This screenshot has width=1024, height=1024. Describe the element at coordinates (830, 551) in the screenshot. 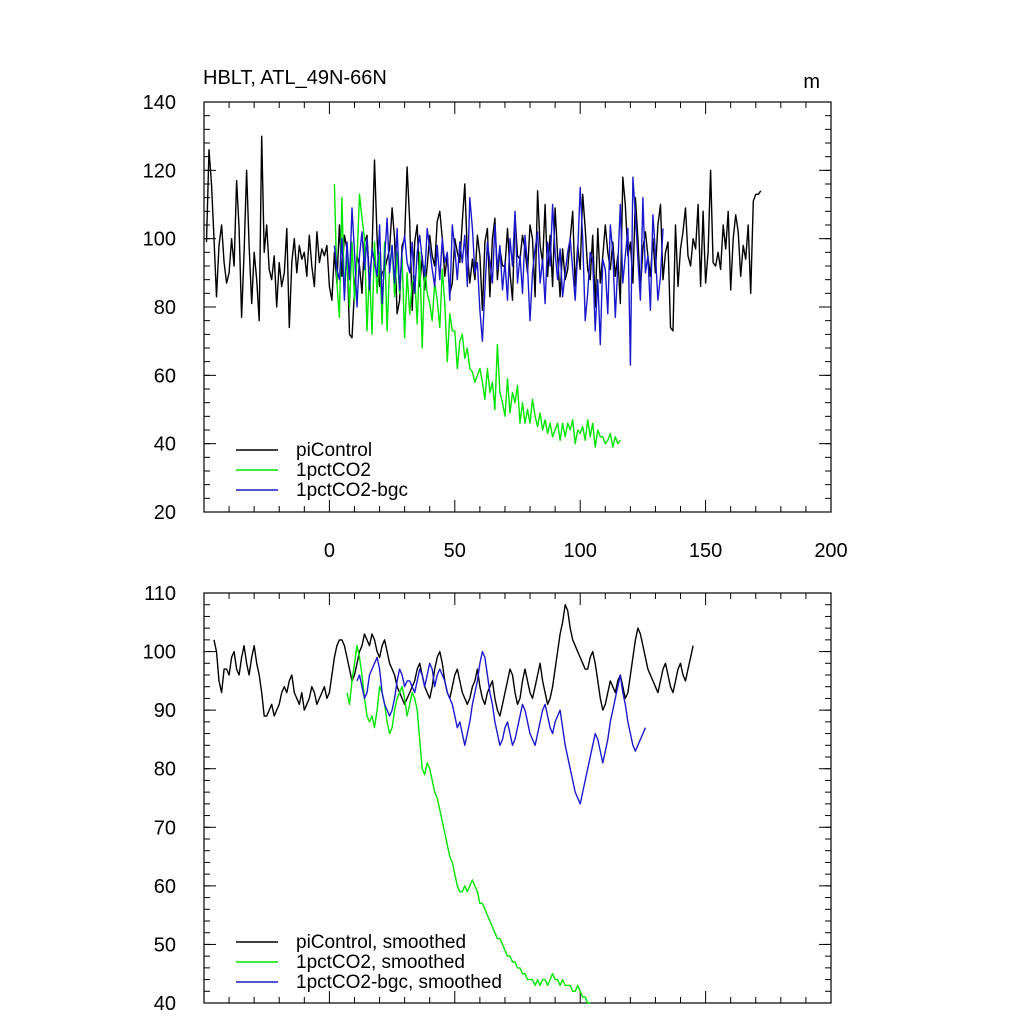

I see `x-tick-label: 200` at that location.